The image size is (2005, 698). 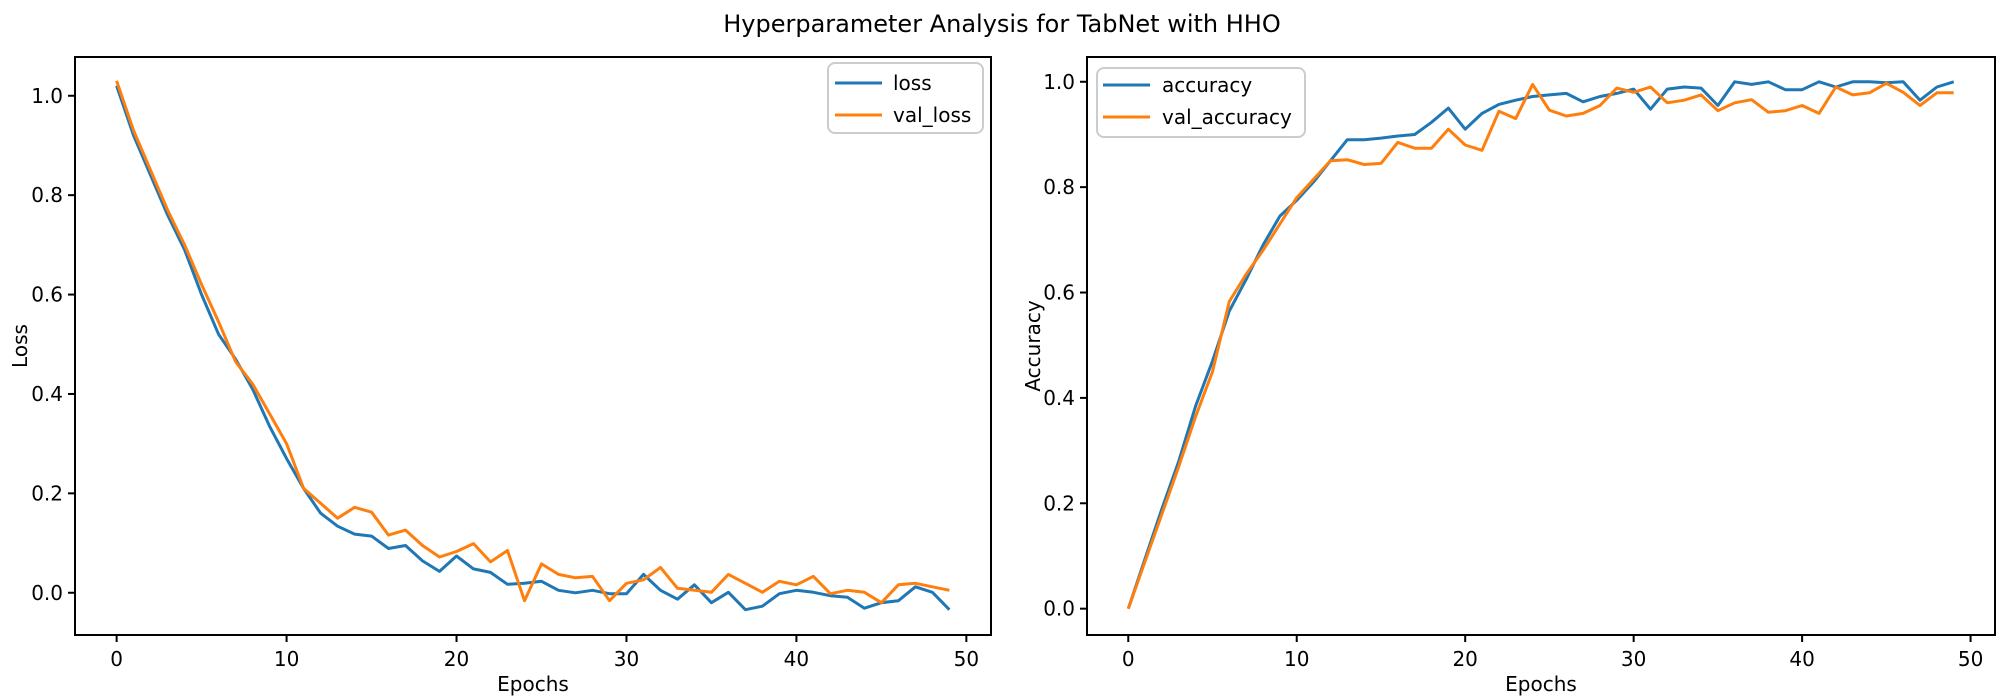 What do you see at coordinates (912, 83) in the screenshot?
I see `loss-legend-label: loss` at bounding box center [912, 83].